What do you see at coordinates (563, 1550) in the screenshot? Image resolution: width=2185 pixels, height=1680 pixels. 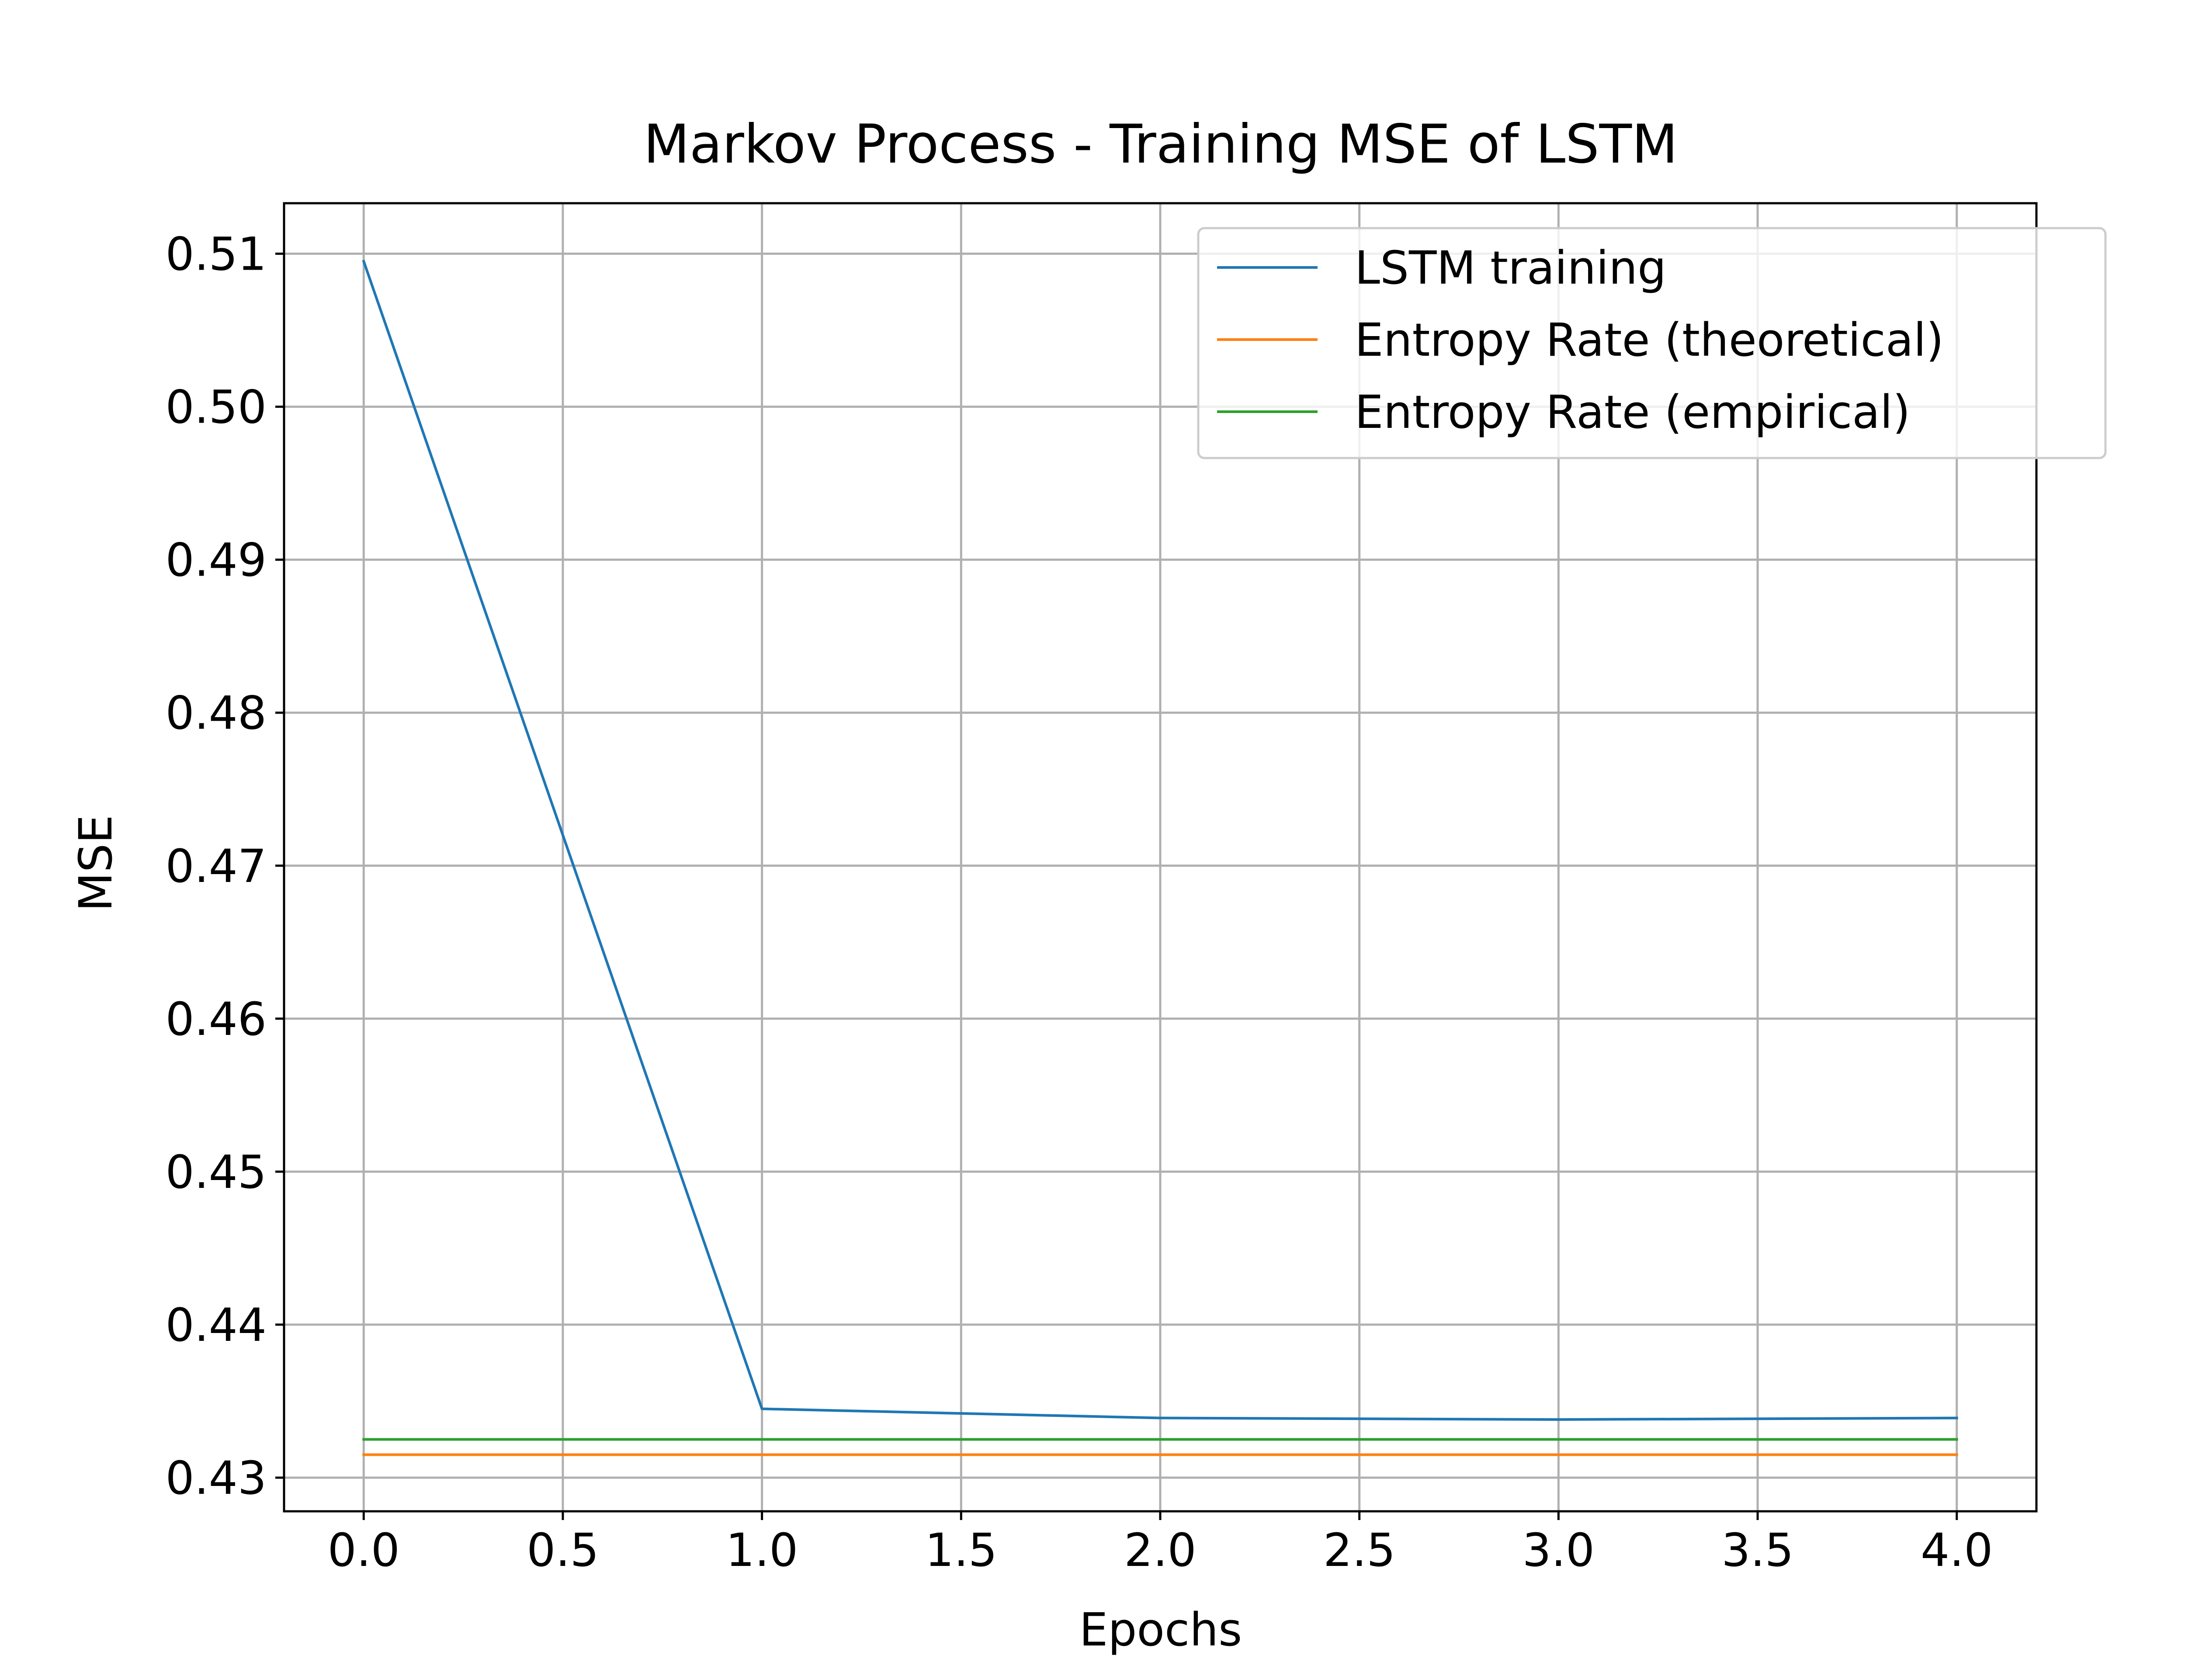 I see `x-tick-label: 0.5` at bounding box center [563, 1550].